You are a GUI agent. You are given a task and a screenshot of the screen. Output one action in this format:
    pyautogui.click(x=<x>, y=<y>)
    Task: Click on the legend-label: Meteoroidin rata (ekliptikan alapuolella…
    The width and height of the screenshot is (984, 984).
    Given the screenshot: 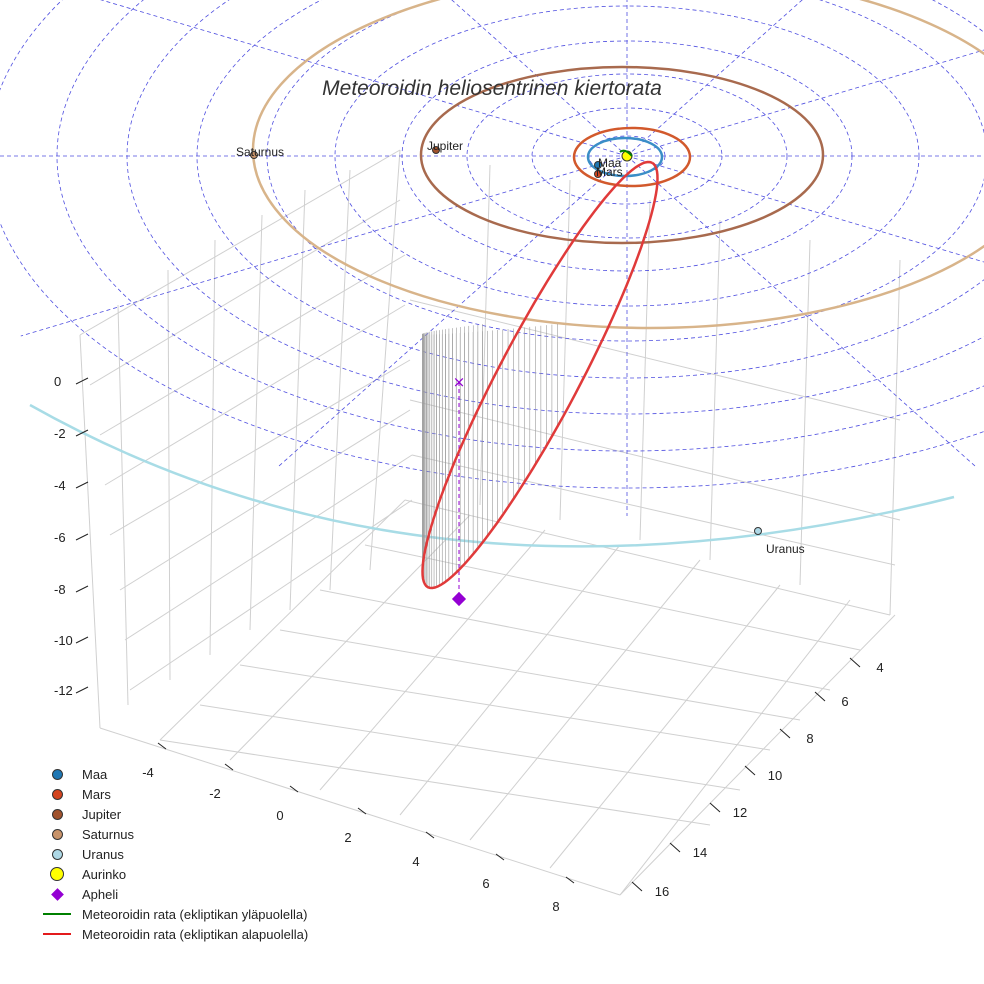 What is the action you would take?
    pyautogui.click(x=195, y=934)
    